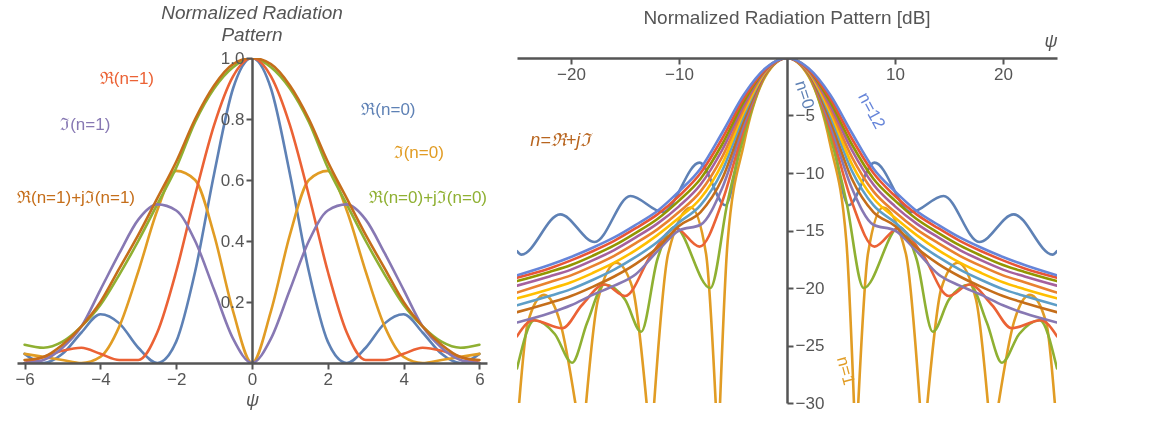 This screenshot has height=431, width=1151. What do you see at coordinates (232, 180) in the screenshot?
I see `y-tick-label: 0.6` at bounding box center [232, 180].